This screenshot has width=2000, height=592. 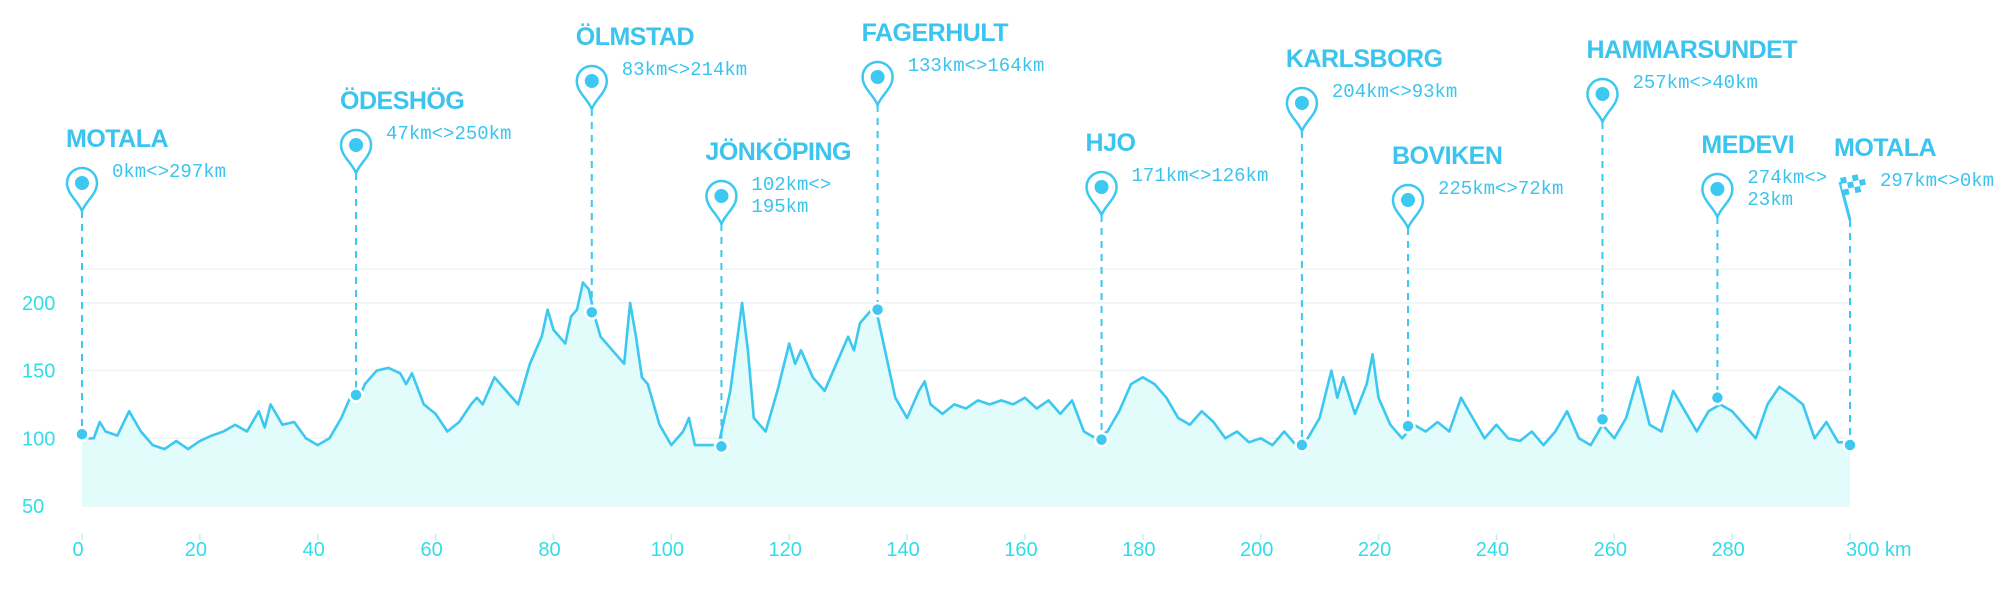 I want to click on x-tick-label: 0, so click(x=77, y=550).